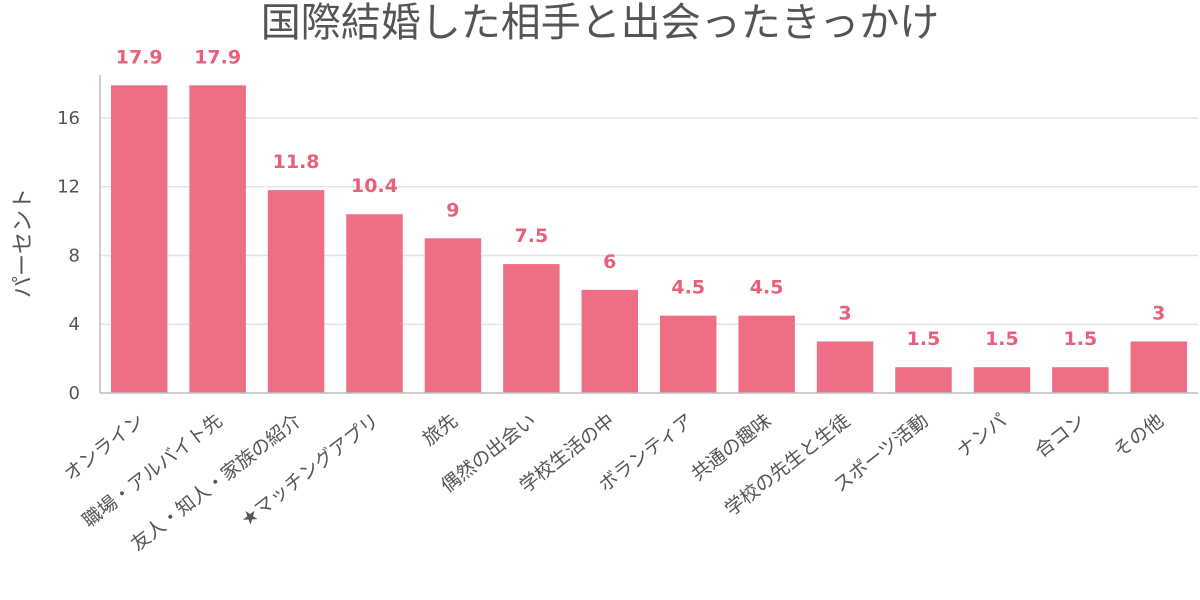 Image resolution: width=1200 pixels, height=600 pixels. Describe the element at coordinates (74, 324) in the screenshot. I see `y-tick-label: 4` at that location.